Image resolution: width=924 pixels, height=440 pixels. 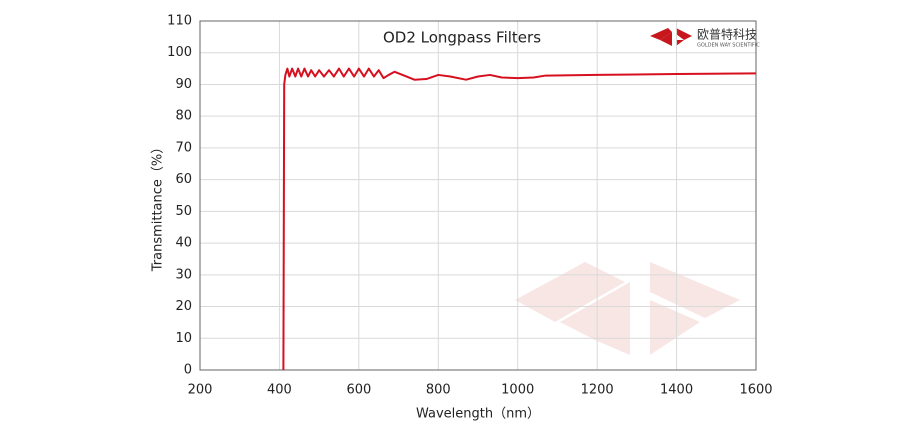 I want to click on y-tick-label: 0, so click(x=188, y=370).